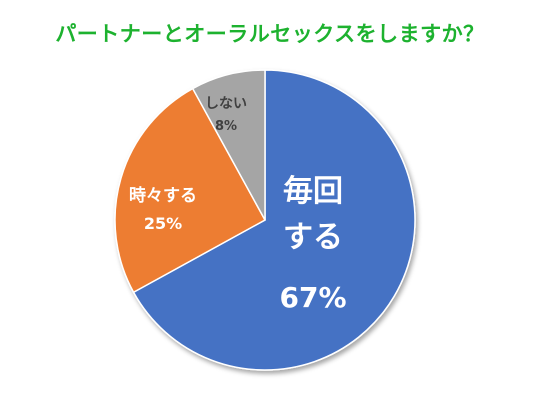 Image resolution: width=540 pixels, height=403 pixels. I want to click on slice-percent-3: 8%, so click(226, 126).